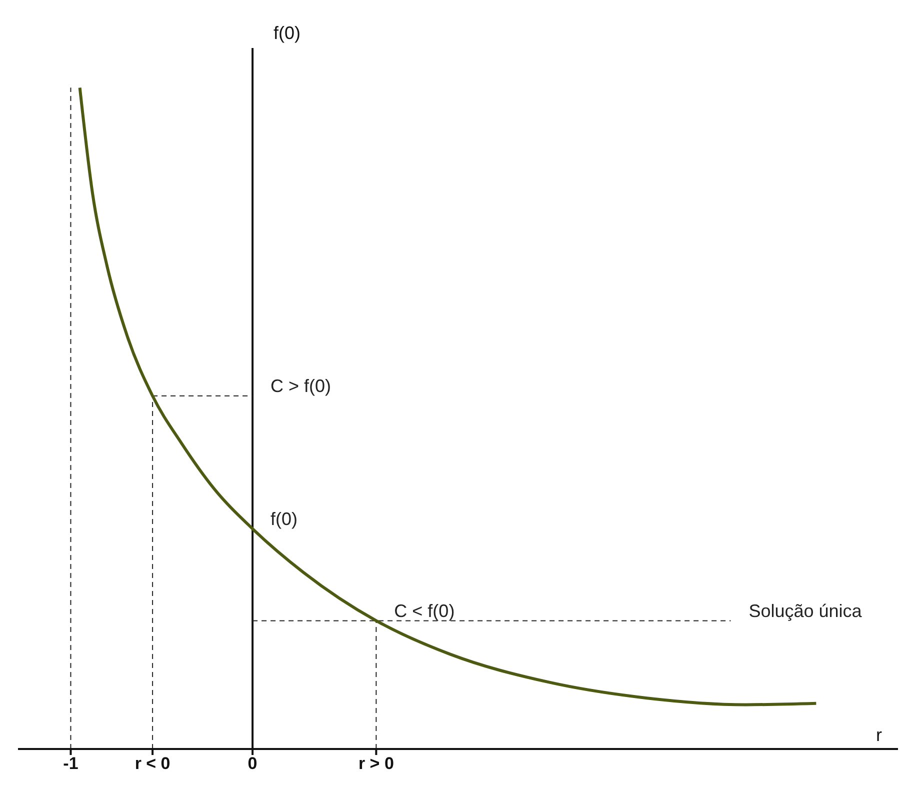 Image resolution: width=918 pixels, height=803 pixels. Describe the element at coordinates (284, 519) in the screenshot. I see `annotation: f(0)` at that location.